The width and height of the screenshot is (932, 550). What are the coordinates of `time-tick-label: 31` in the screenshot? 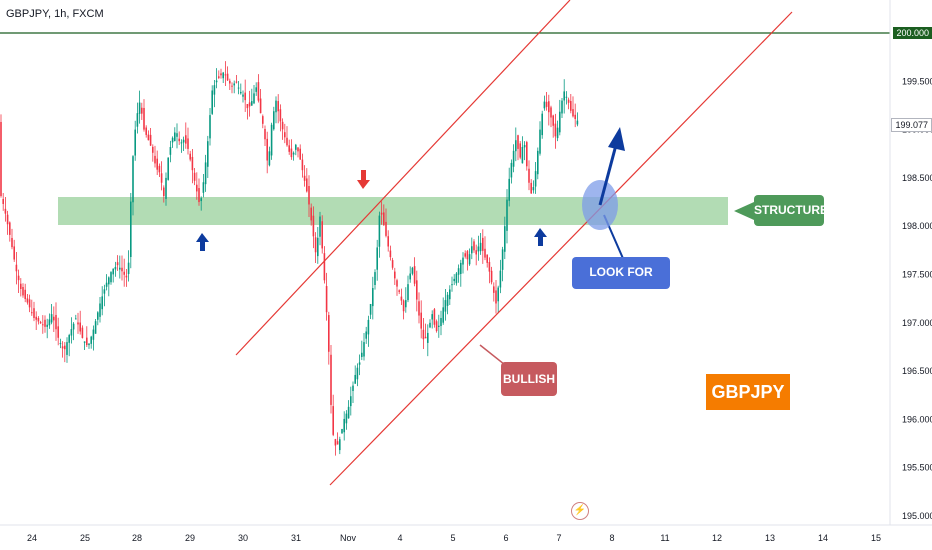 It's located at (296, 538).